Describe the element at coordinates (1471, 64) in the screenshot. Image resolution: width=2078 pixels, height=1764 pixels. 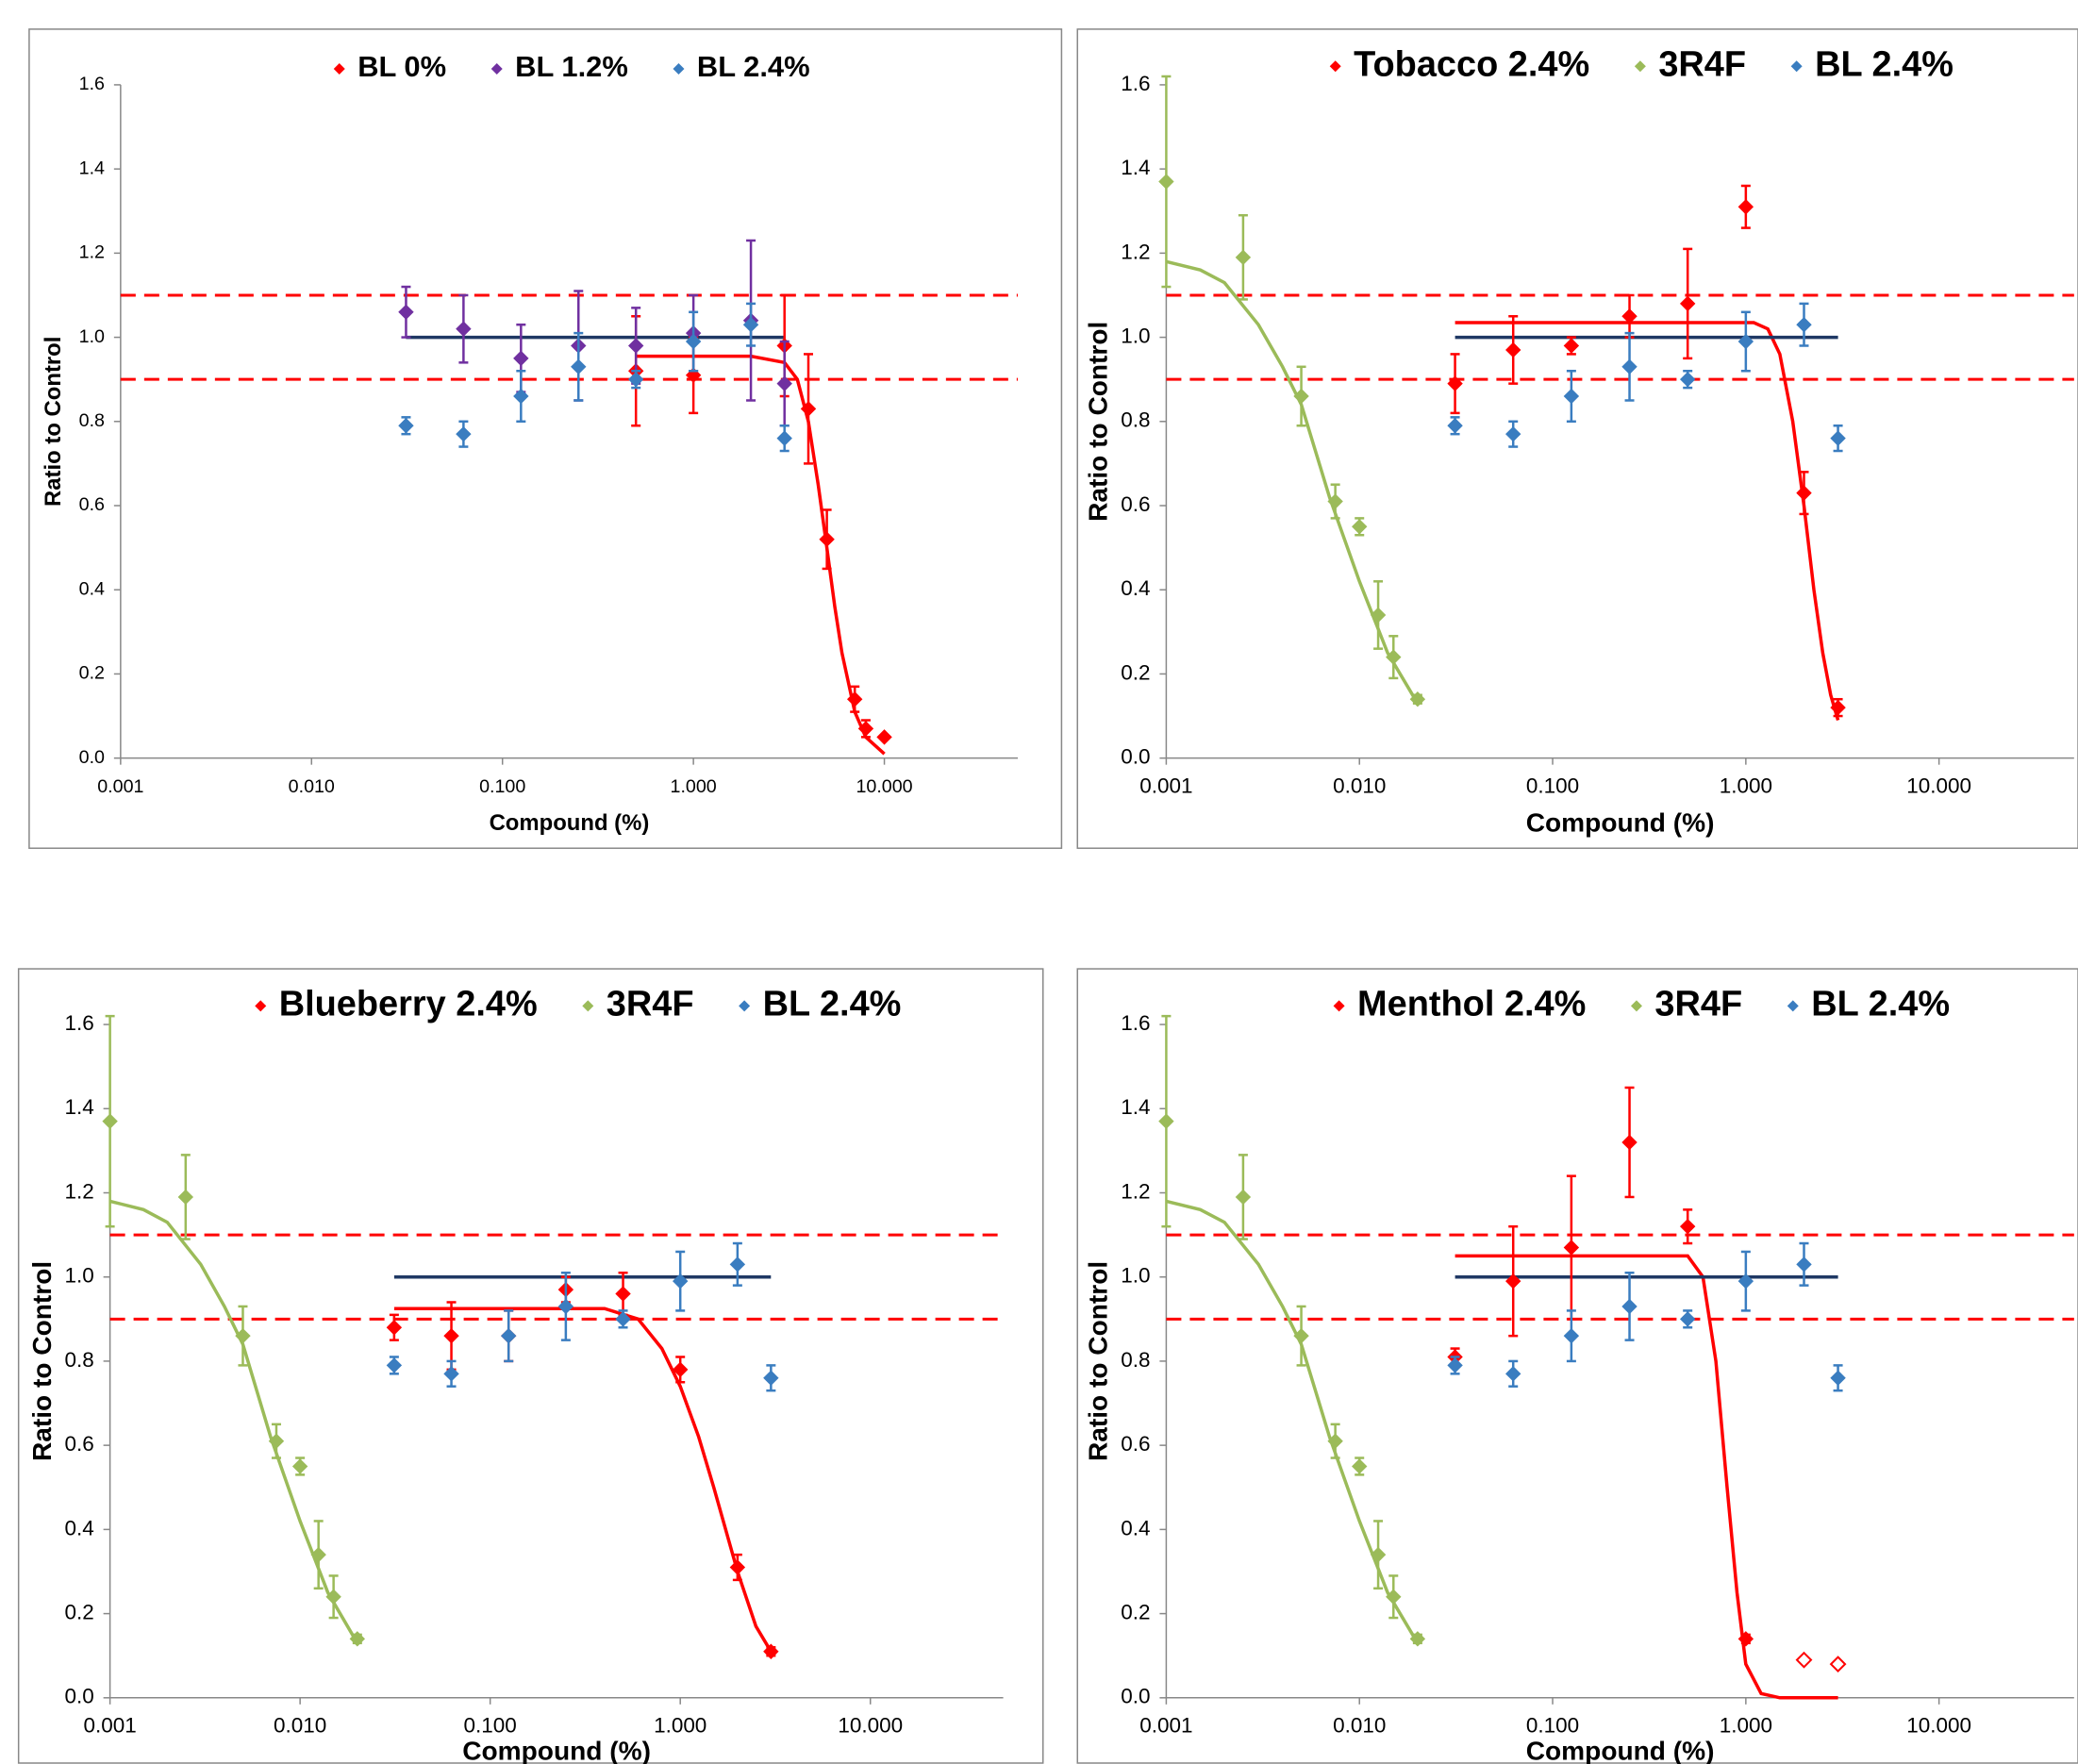
I see `legend-label: Tobacco 2.4%` at that location.